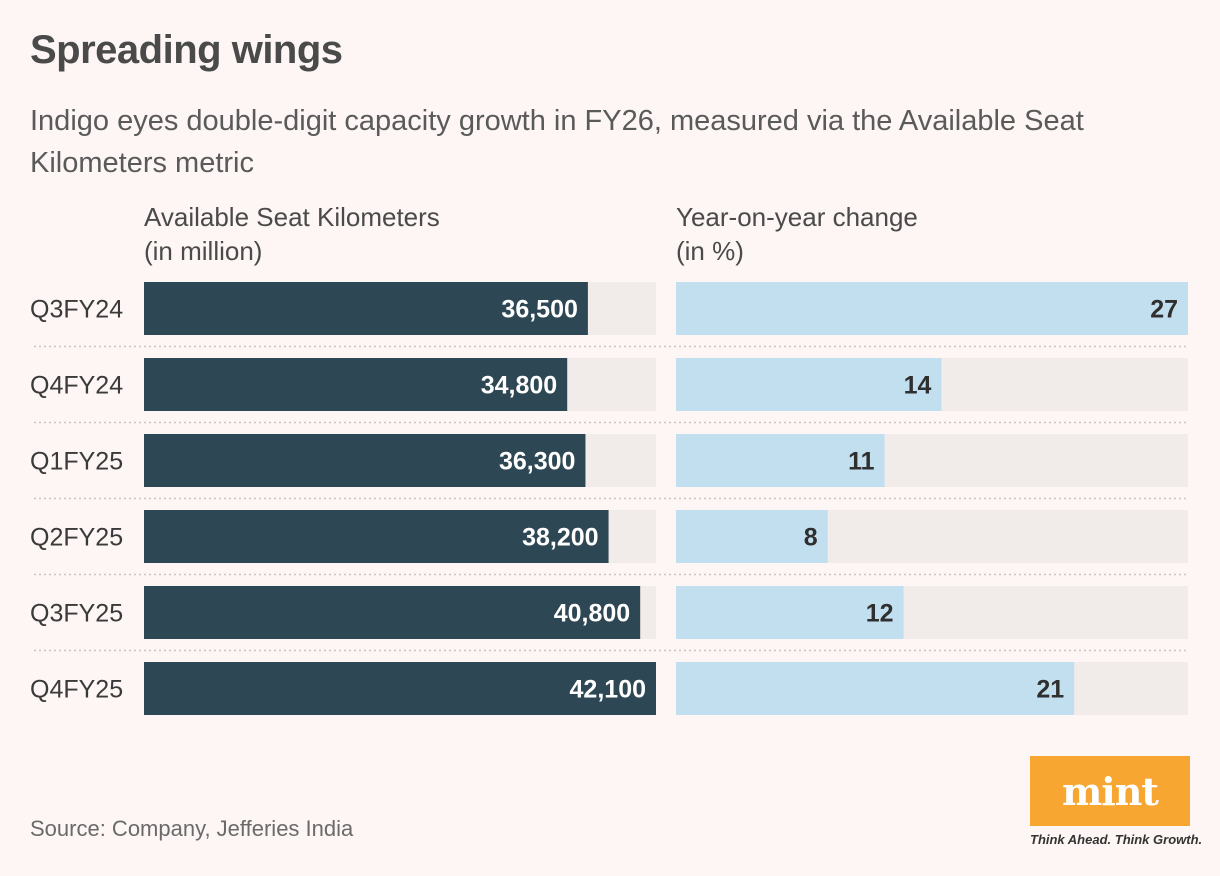 Image resolution: width=1220 pixels, height=876 pixels. Describe the element at coordinates (861, 462) in the screenshot. I see `yoy-value-label: 11` at that location.